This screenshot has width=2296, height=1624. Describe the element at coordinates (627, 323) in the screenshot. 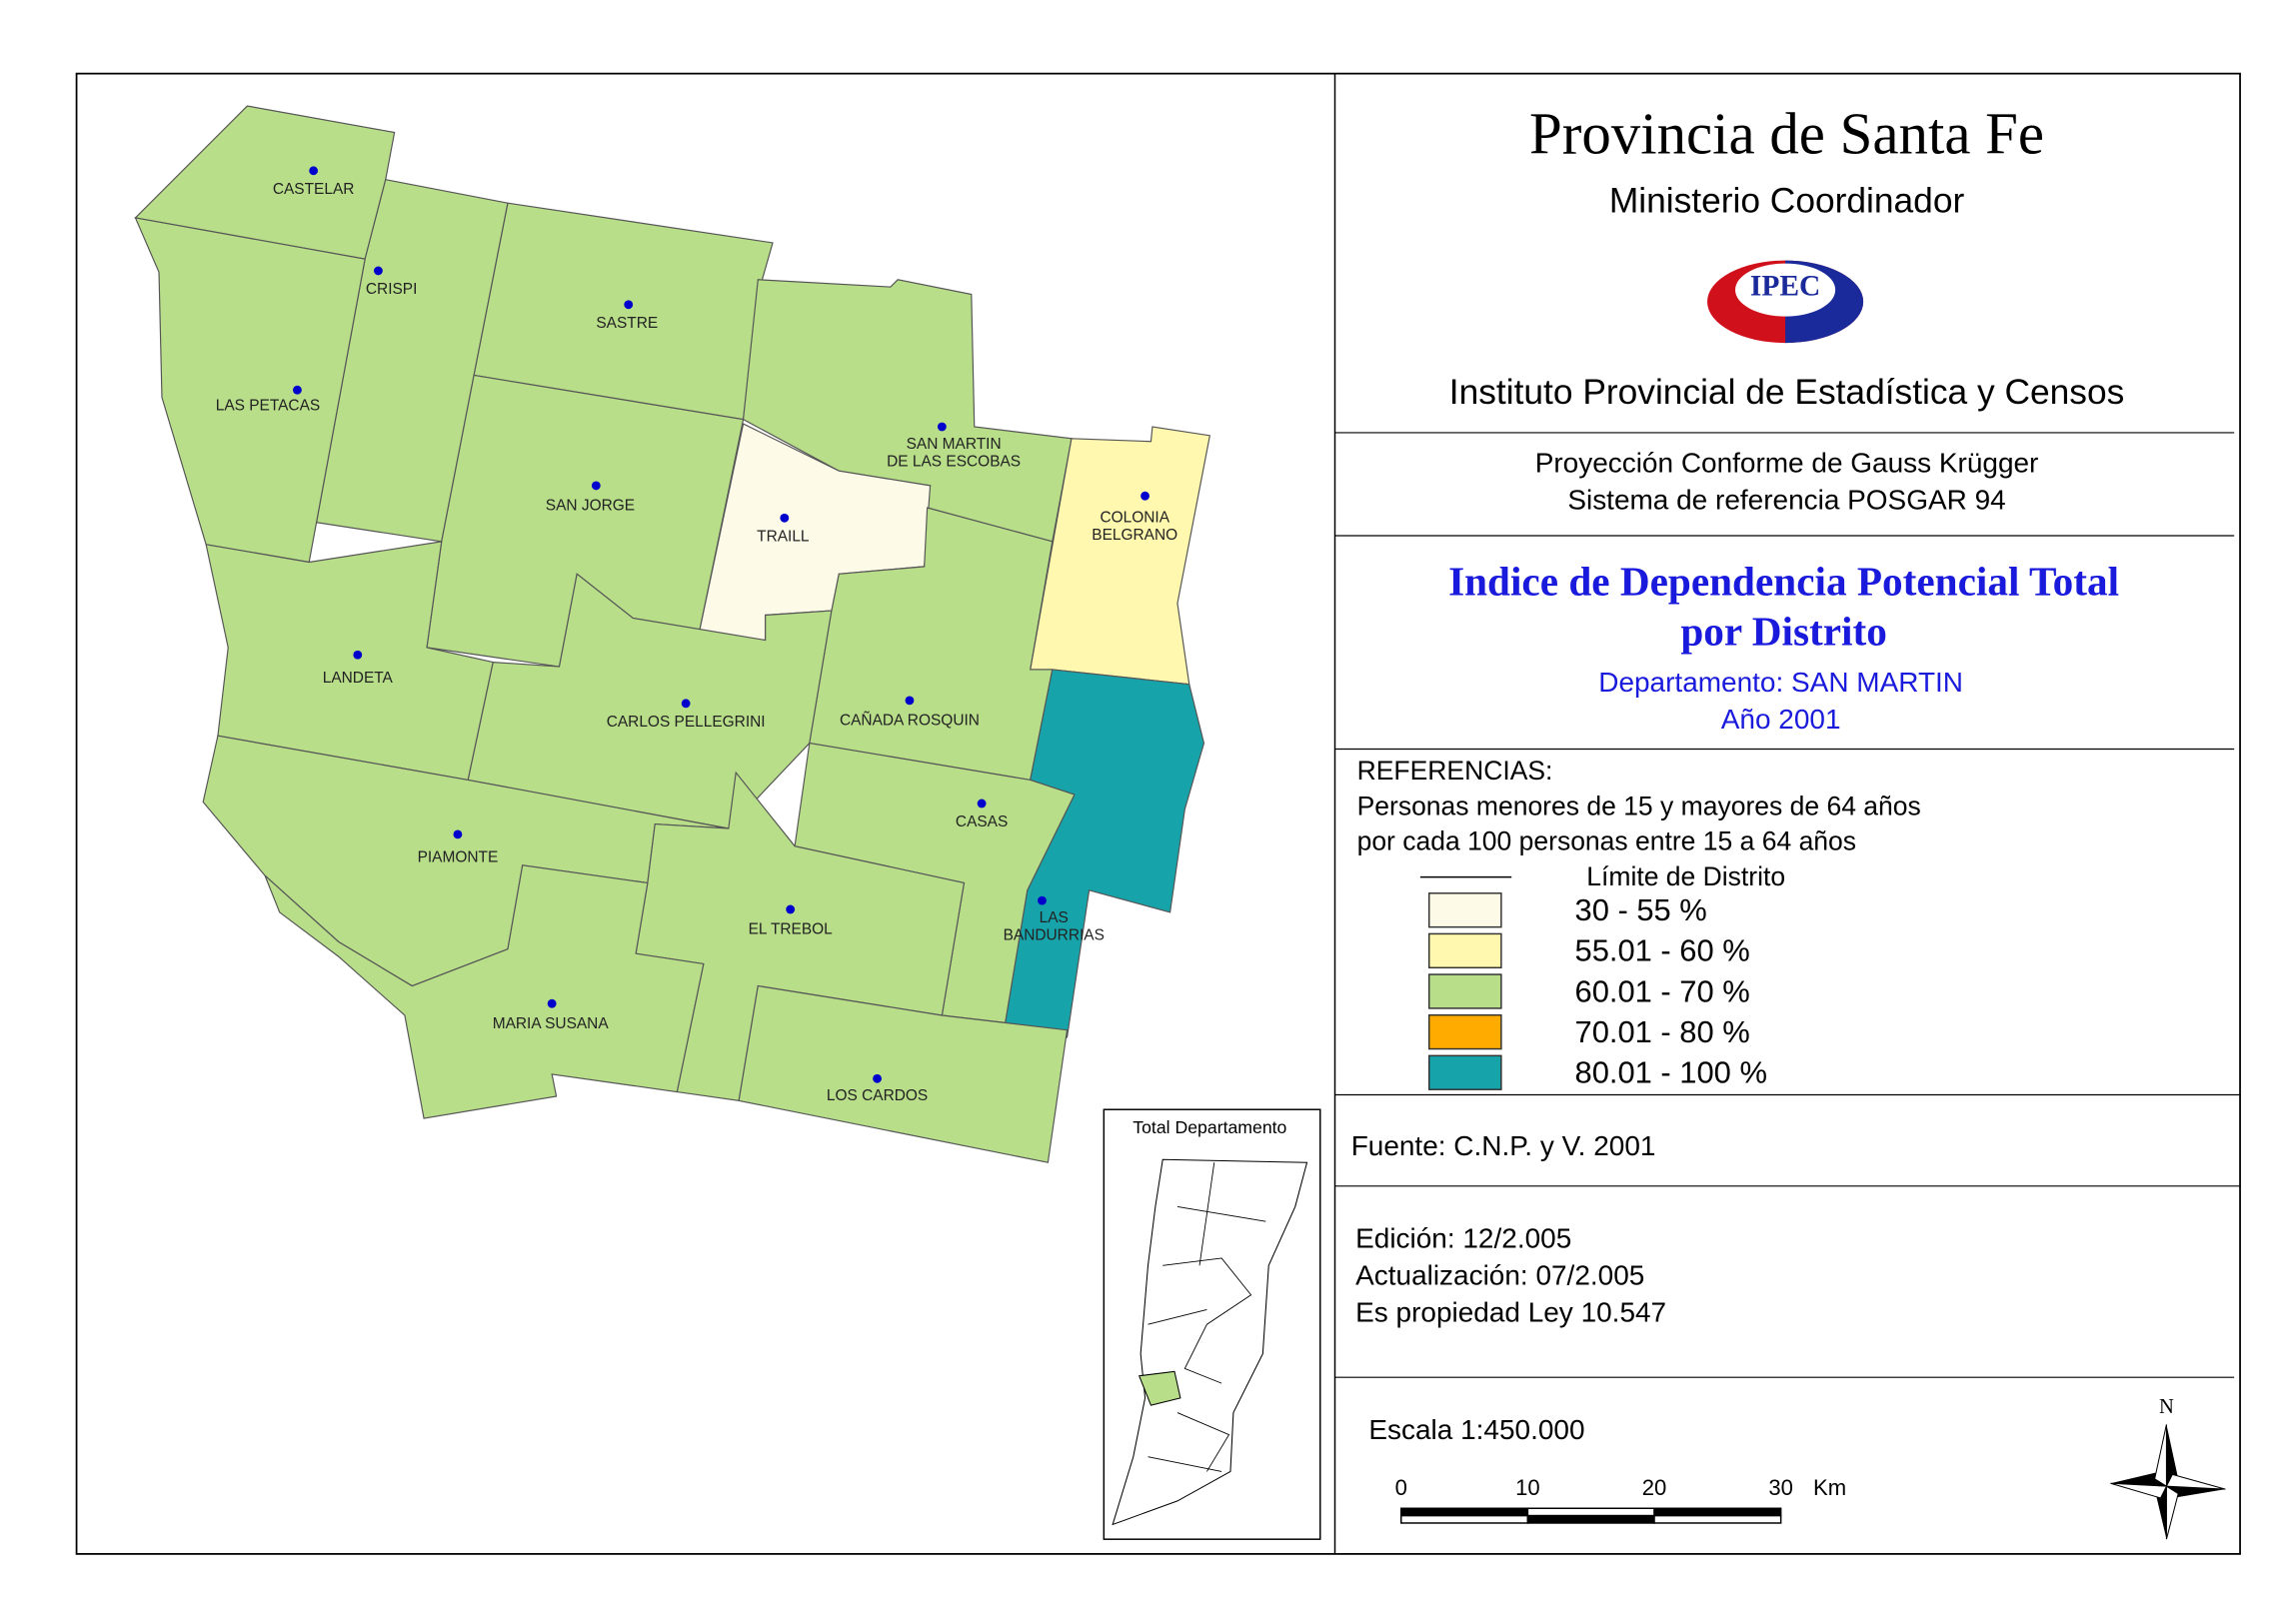

I see `district-label: SASTRE` at that location.